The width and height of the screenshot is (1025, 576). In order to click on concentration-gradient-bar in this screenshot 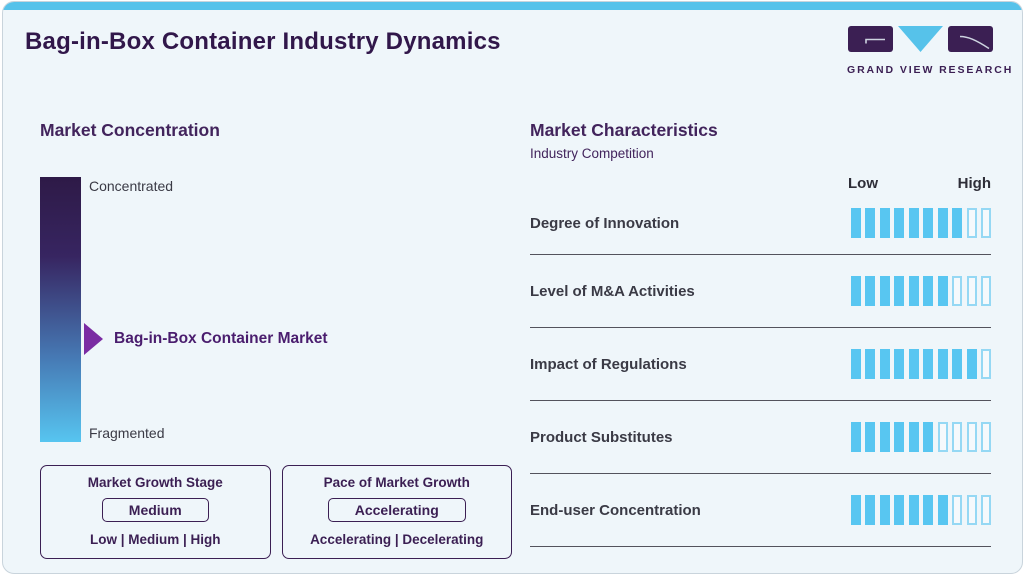, I will do `click(60, 309)`.